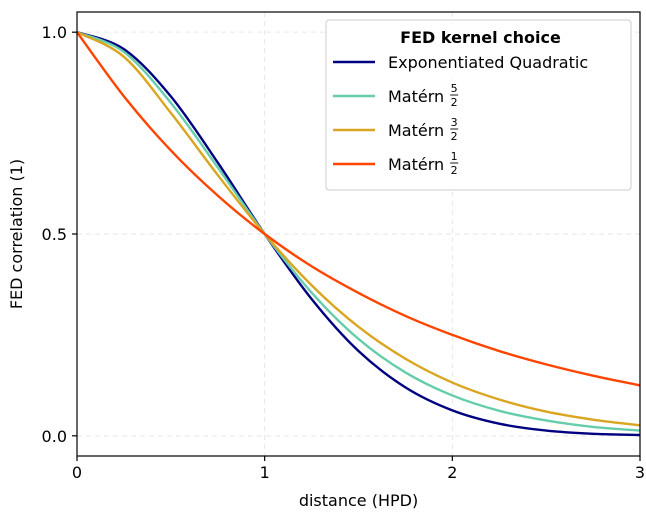 This screenshot has width=646, height=514. What do you see at coordinates (480, 37) in the screenshot?
I see `legend-title: FED kernel choice` at bounding box center [480, 37].